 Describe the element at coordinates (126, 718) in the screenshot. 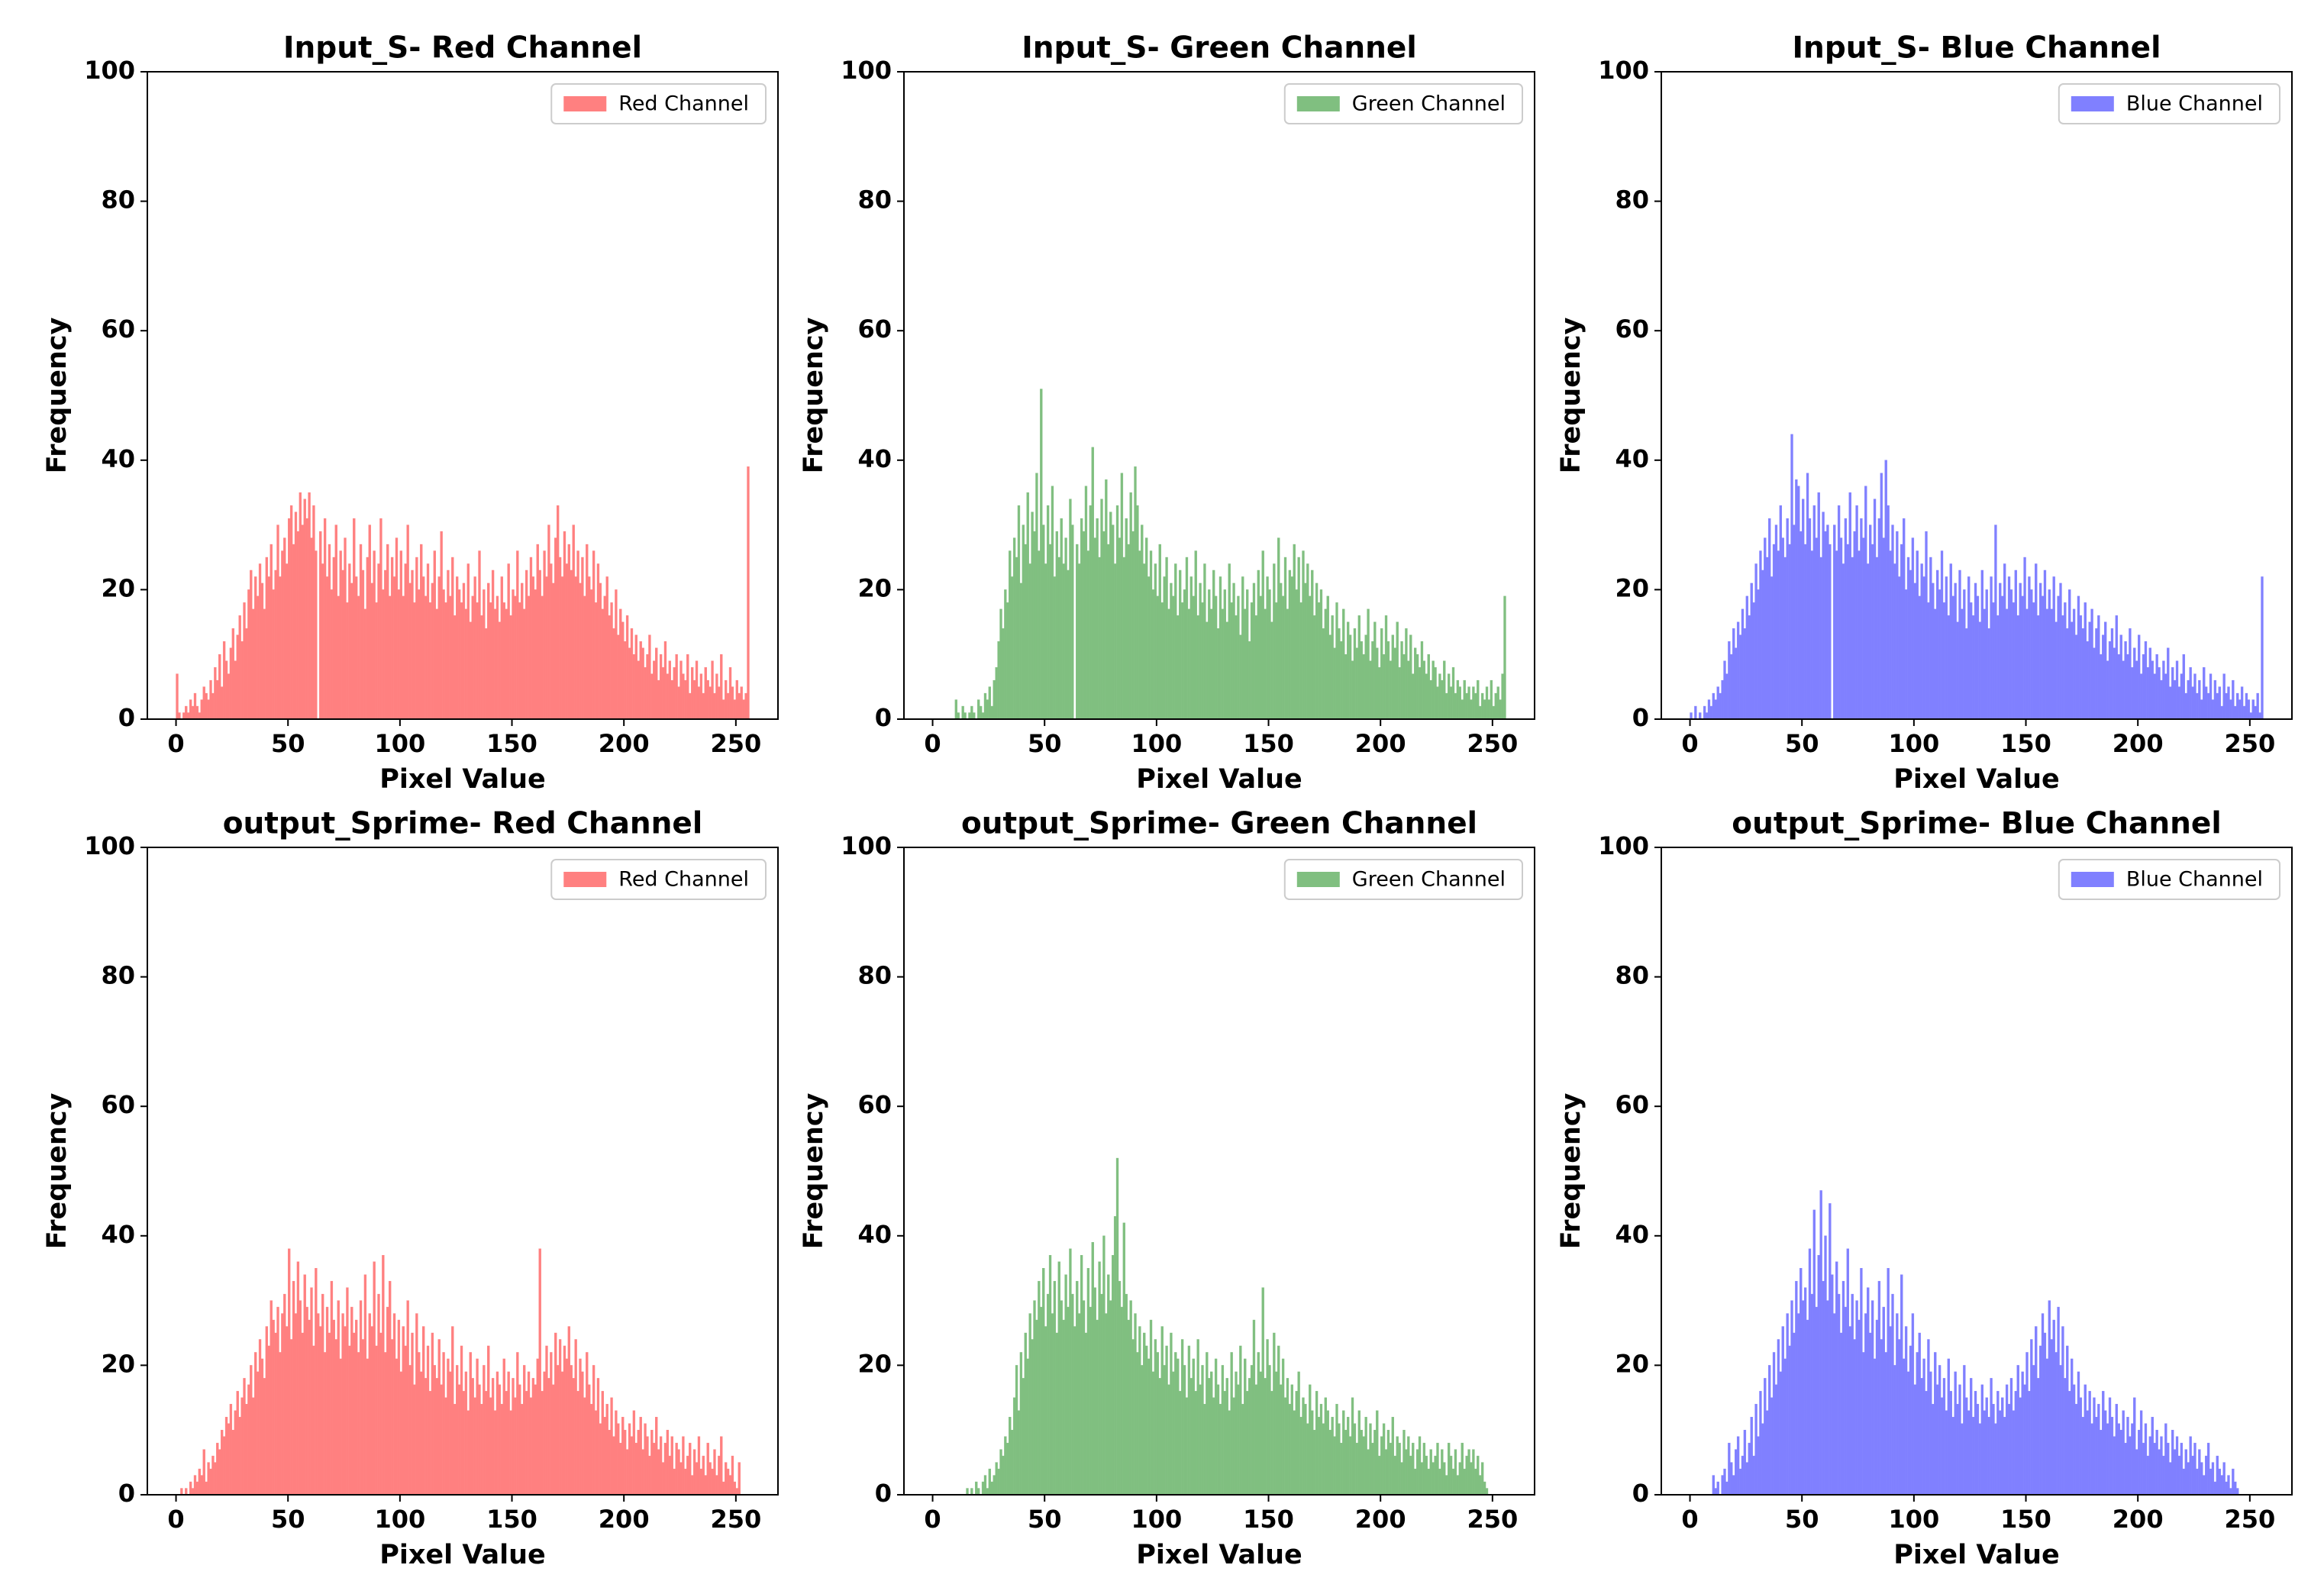

I see `y-tick-label: 0` at that location.